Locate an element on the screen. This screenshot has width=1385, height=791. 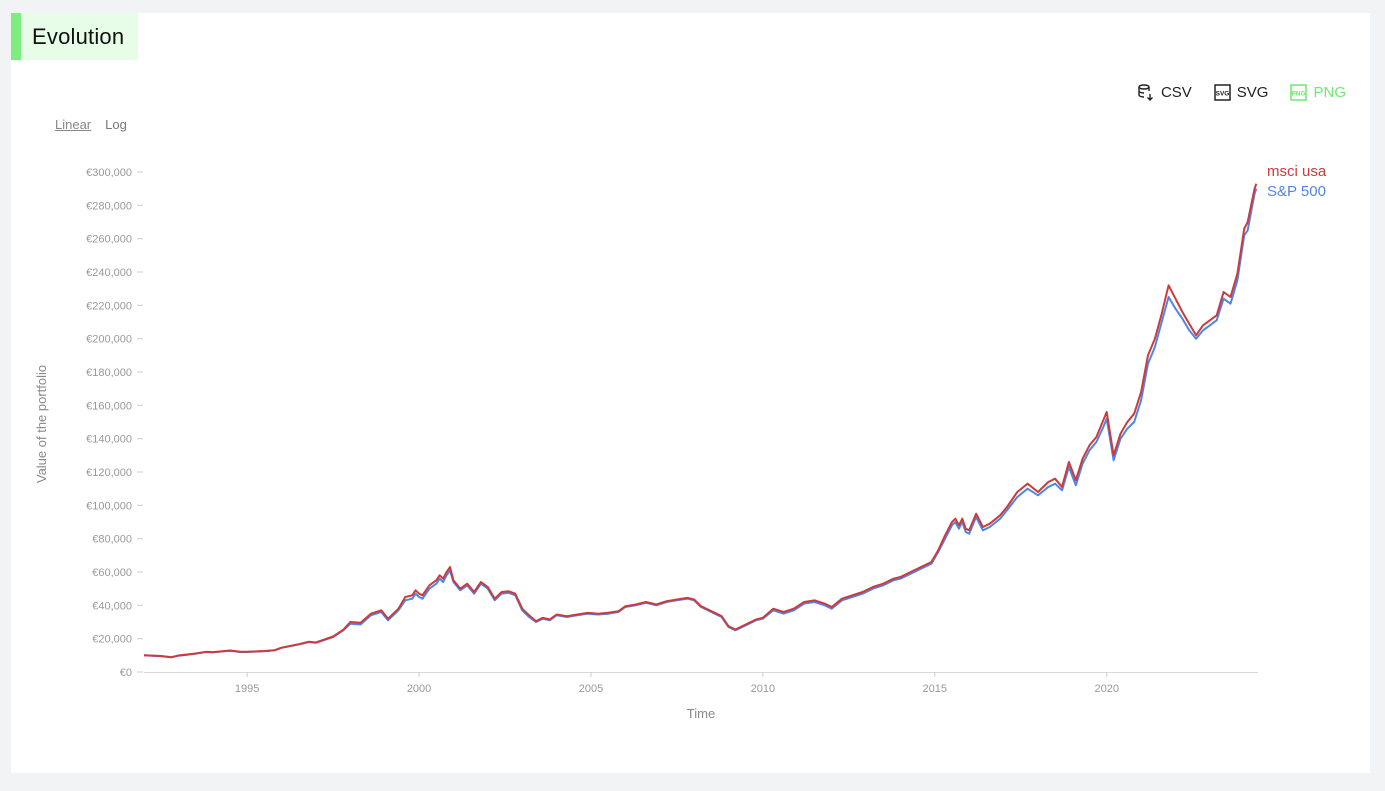
series-end-label: msci usa is located at coordinates (1297, 171).